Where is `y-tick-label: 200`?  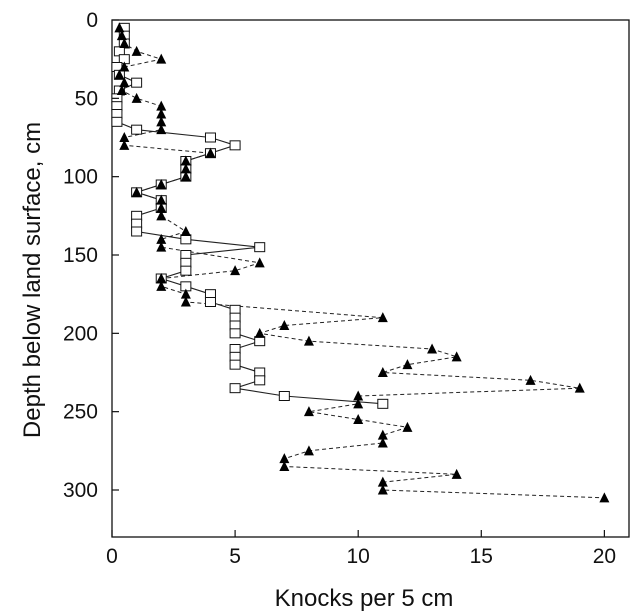
y-tick-label: 200 is located at coordinates (80, 333).